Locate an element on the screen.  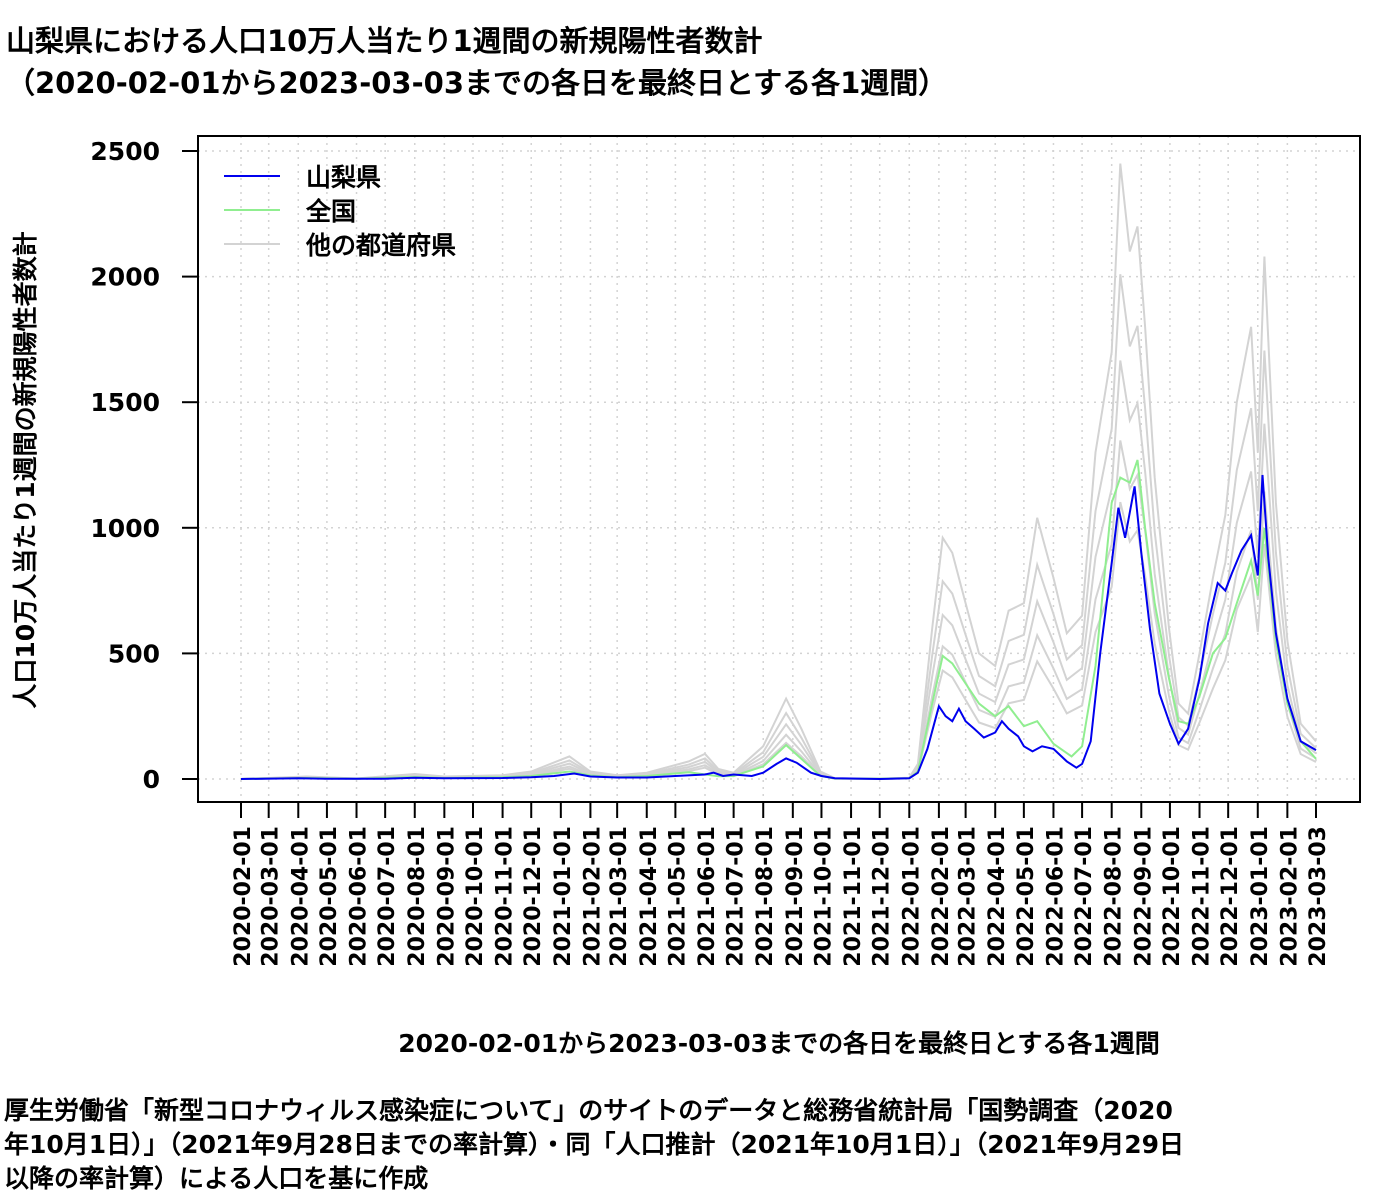
y-tick-label-0: 0 is located at coordinates (151, 779).